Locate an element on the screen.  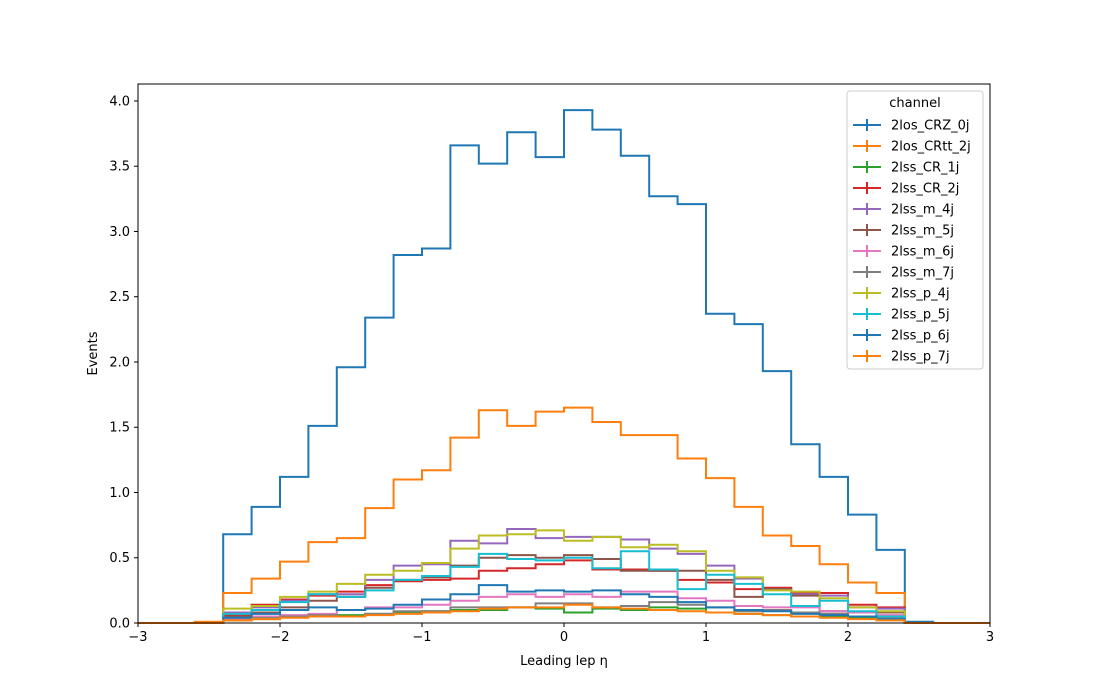
legend-title: channel is located at coordinates (914, 103).